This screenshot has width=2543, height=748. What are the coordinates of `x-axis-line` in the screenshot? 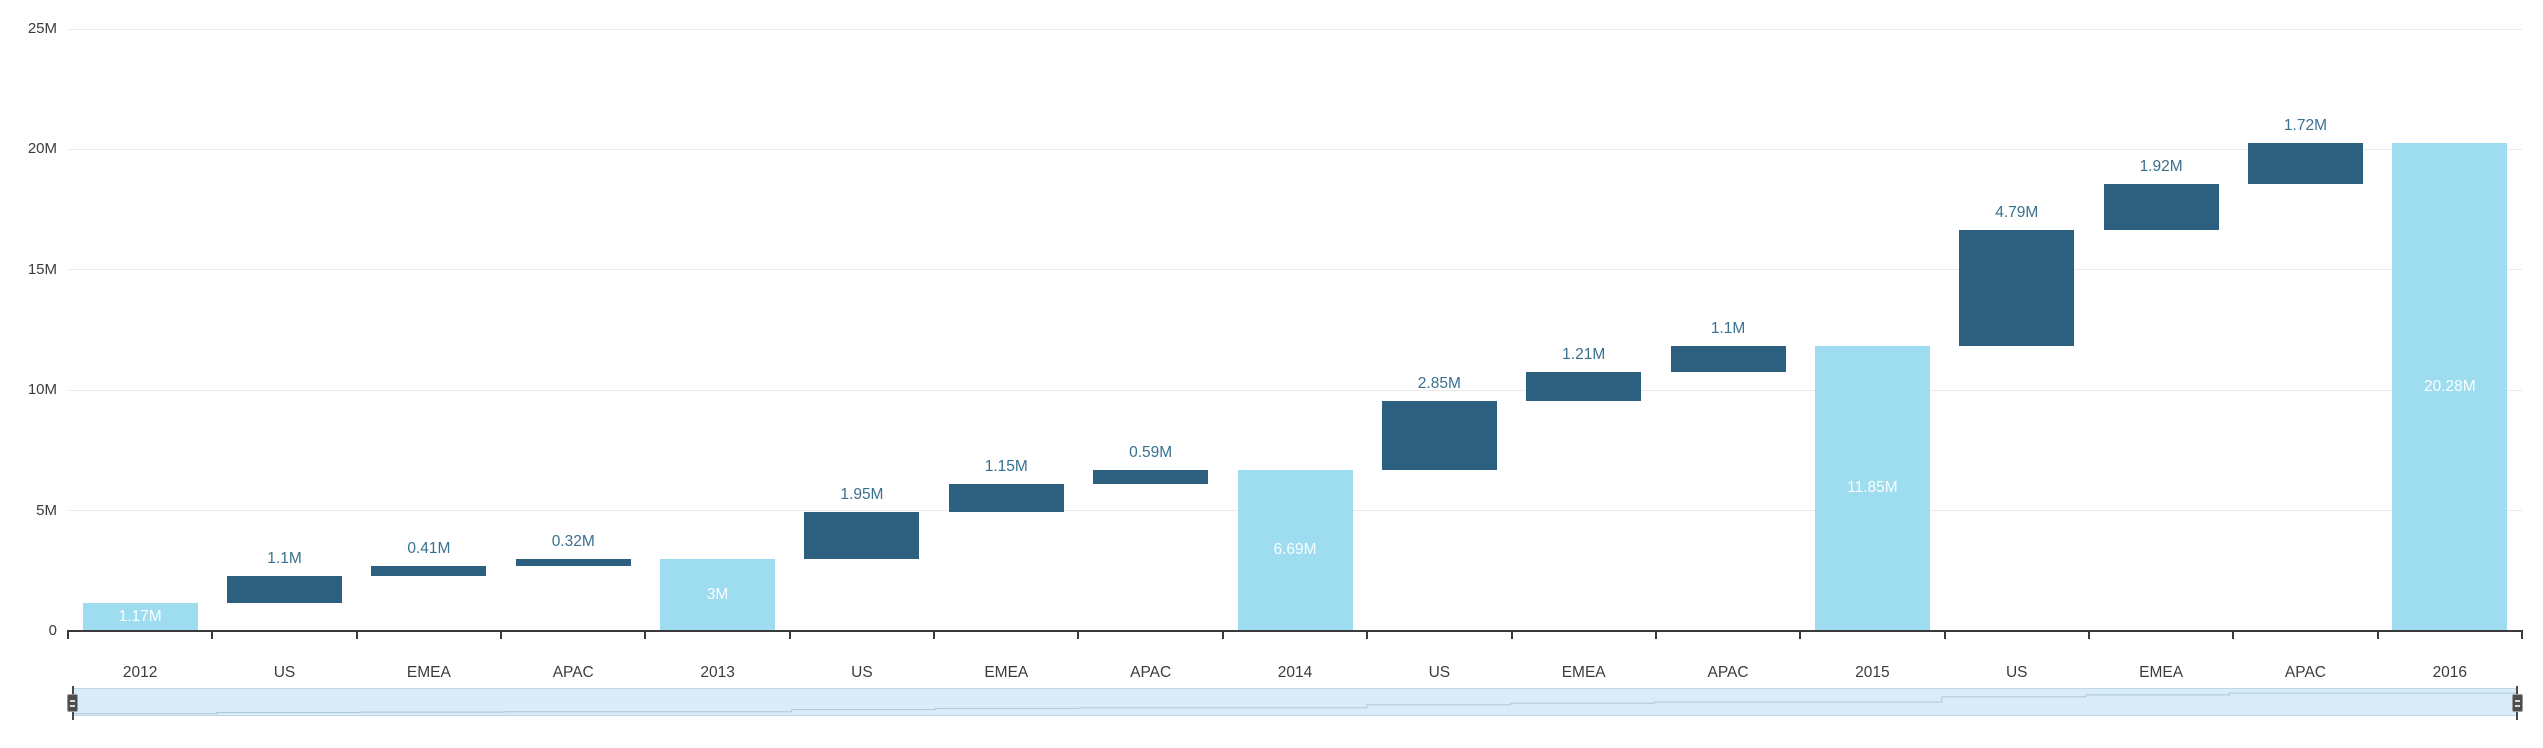 It's located at (1295, 631).